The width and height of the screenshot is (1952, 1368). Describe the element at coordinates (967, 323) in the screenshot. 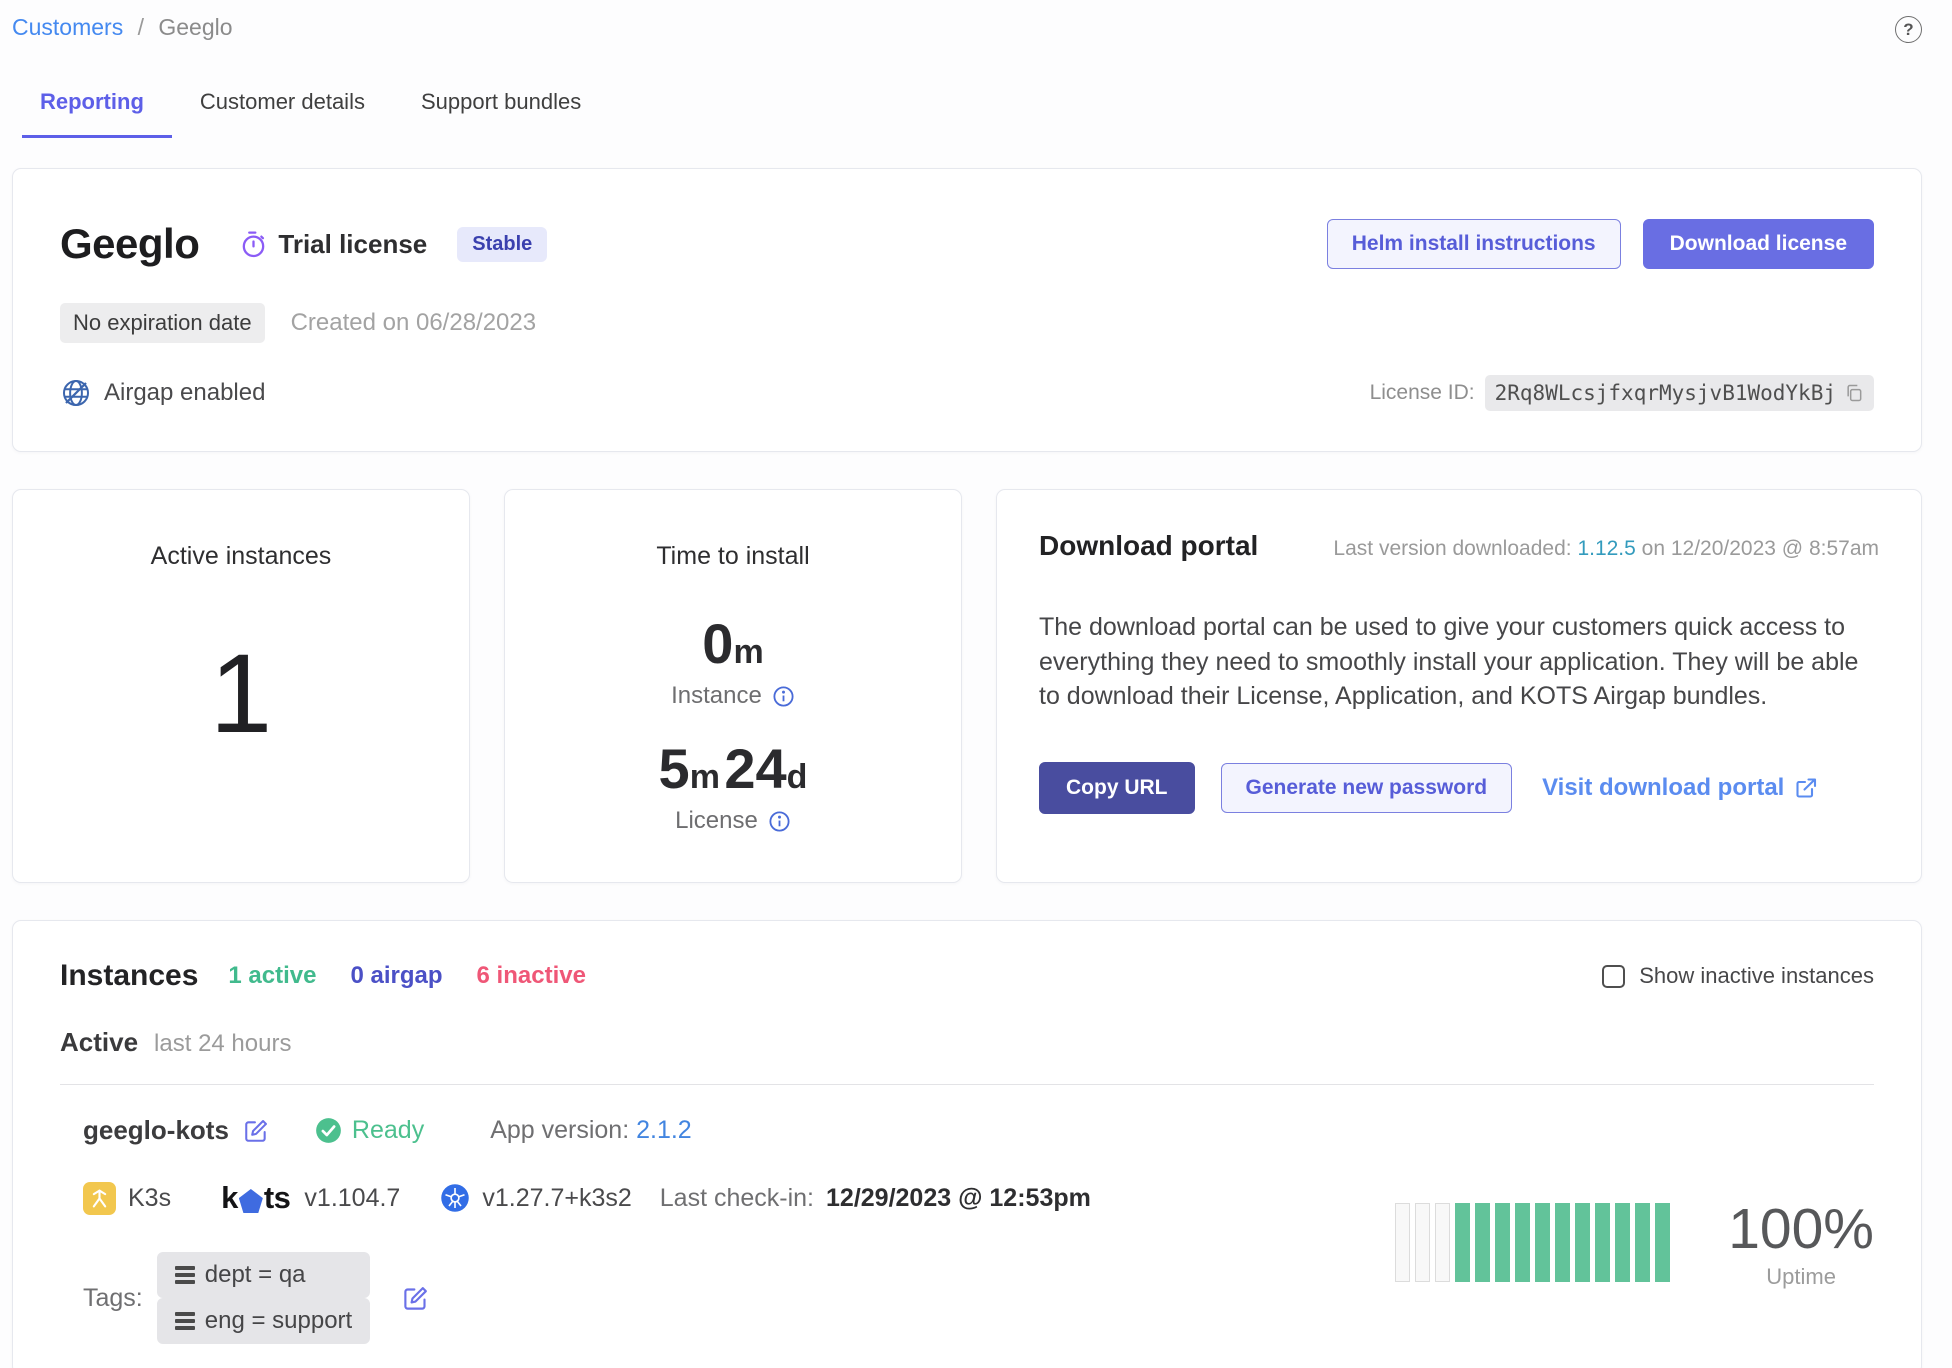

I see `license-meta-row: No expiration date Created on 06/28/2023` at that location.